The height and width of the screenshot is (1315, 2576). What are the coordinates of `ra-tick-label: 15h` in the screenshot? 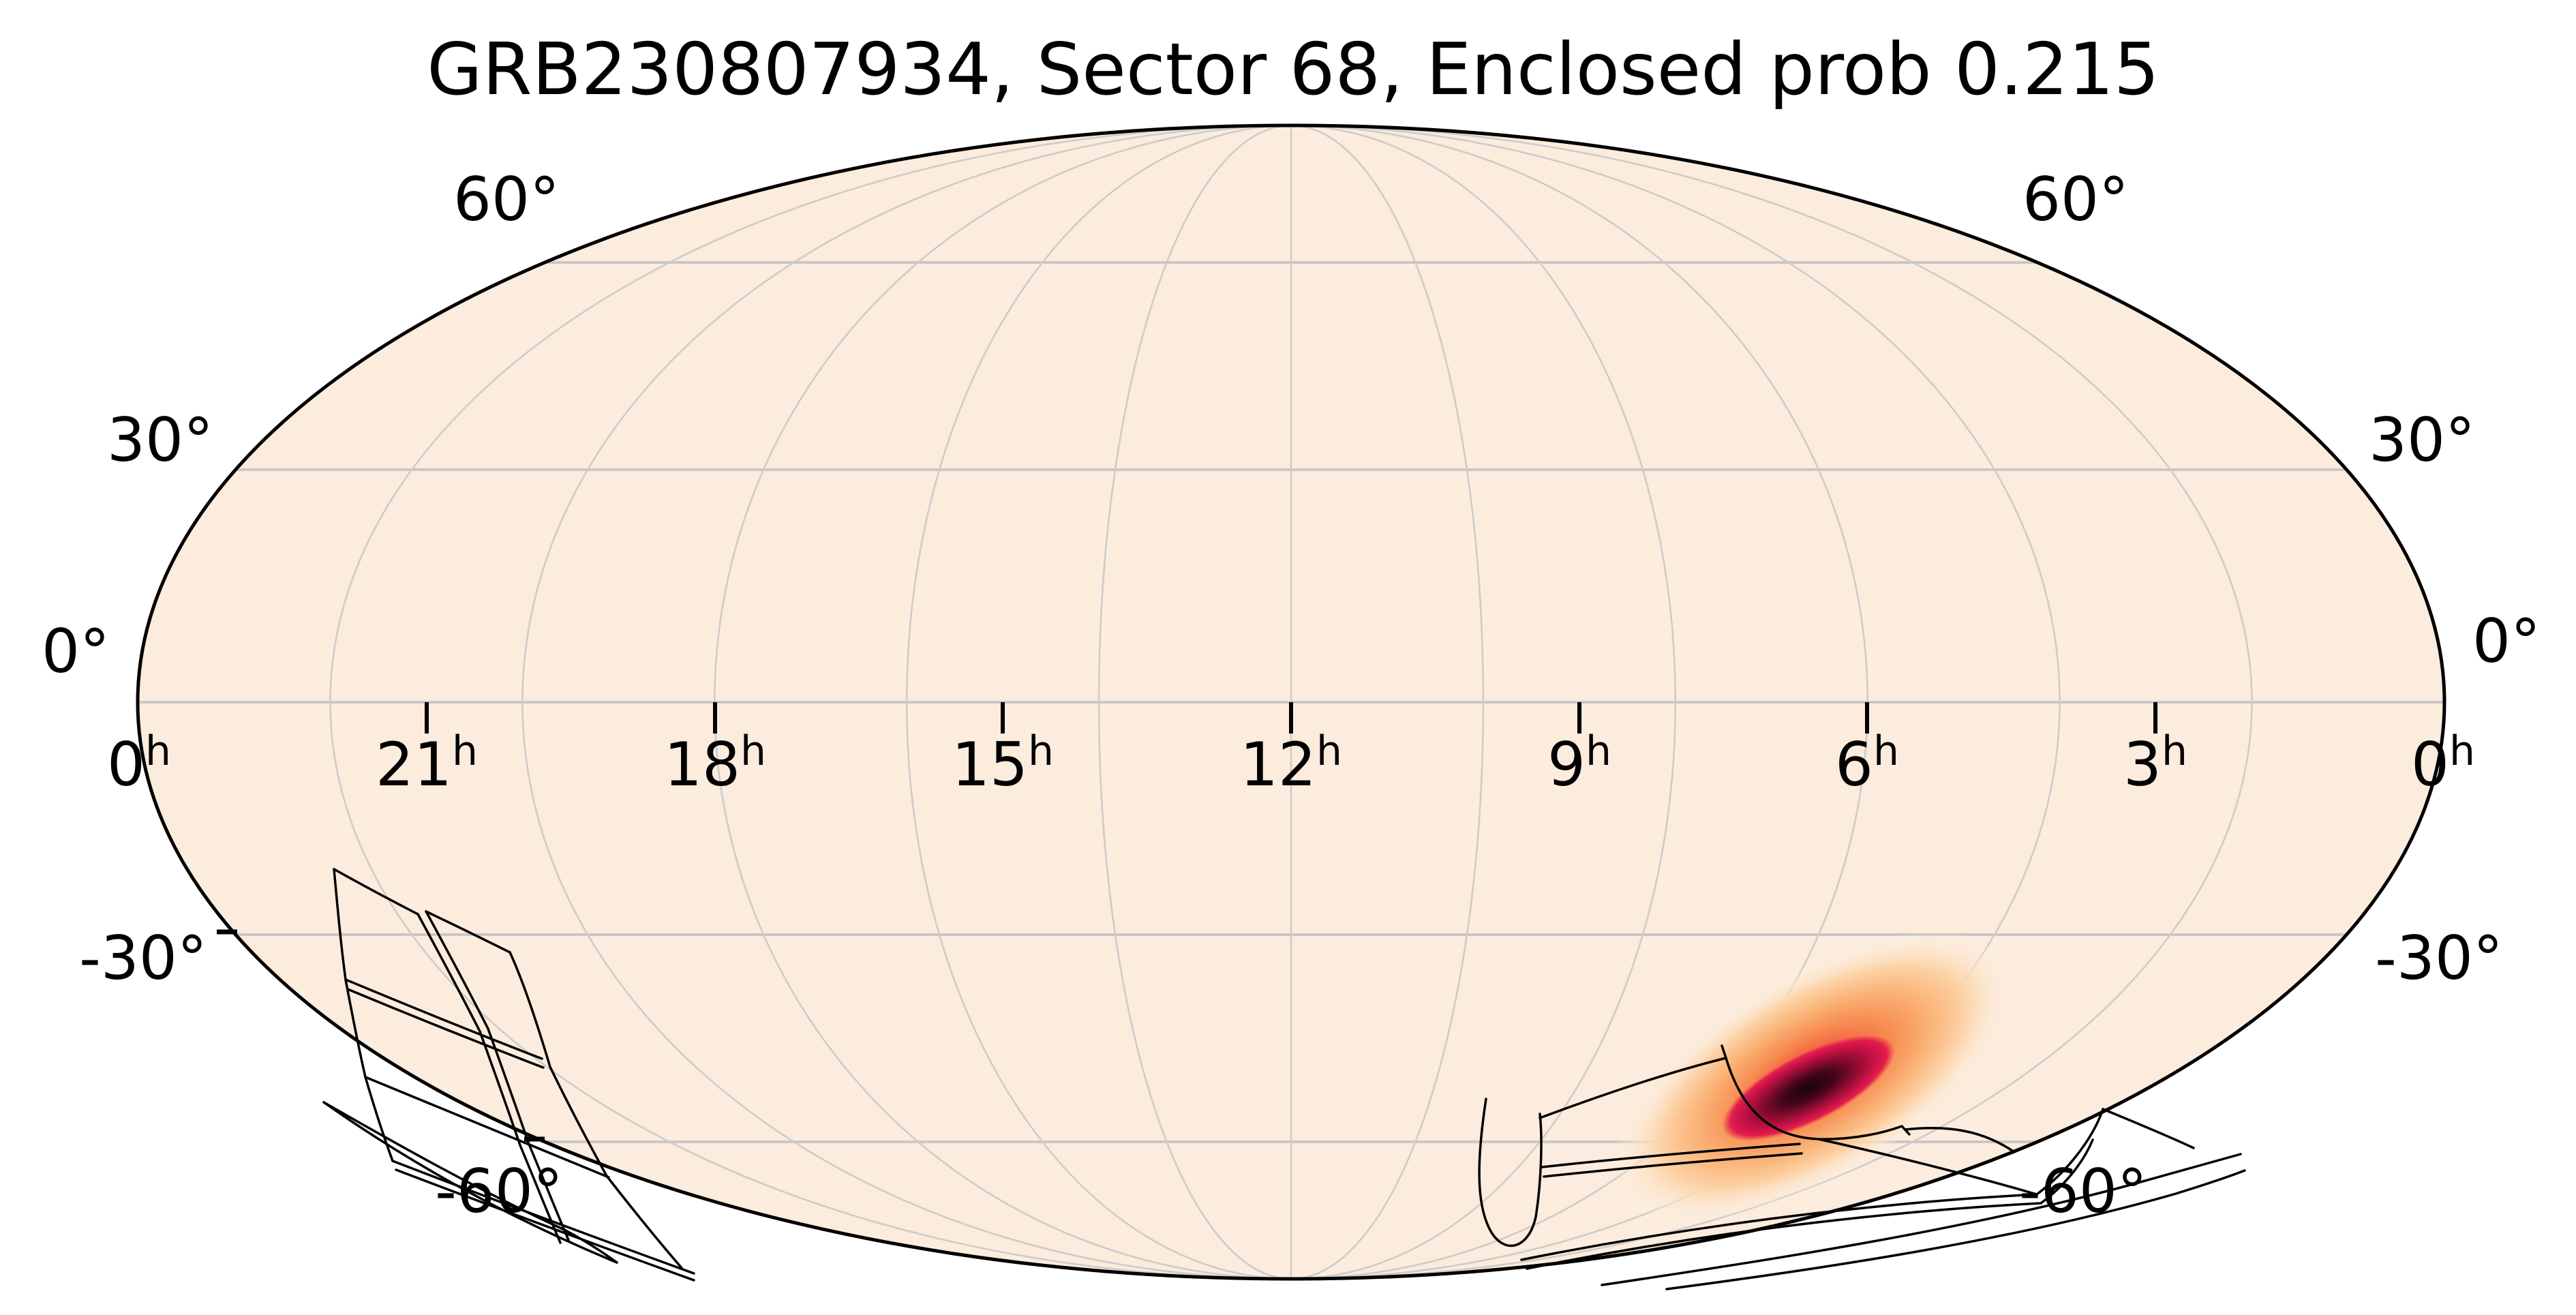 It's located at (1003, 764).